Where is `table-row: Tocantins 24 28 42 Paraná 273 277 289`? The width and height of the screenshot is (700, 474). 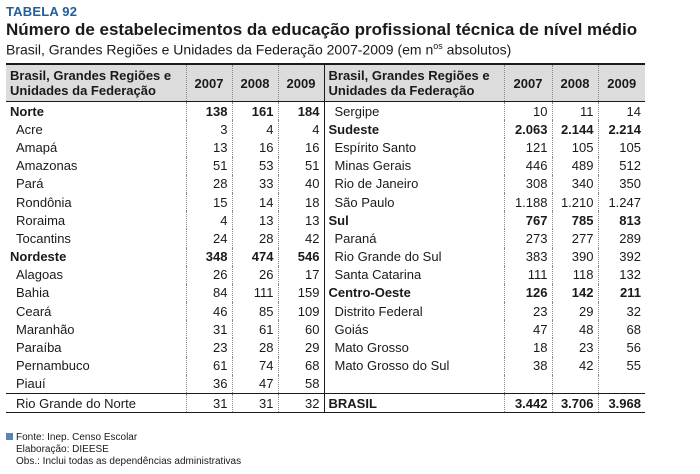 table-row: Tocantins 24 28 42 Paraná 273 277 289 is located at coordinates (325, 238).